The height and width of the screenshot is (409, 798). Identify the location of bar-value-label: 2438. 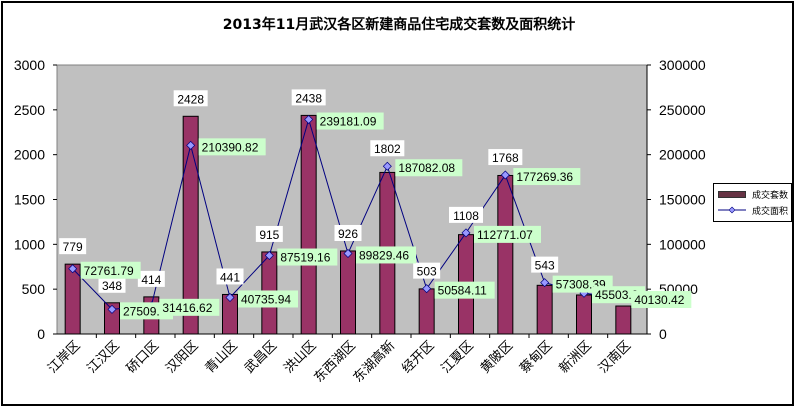
(308, 98).